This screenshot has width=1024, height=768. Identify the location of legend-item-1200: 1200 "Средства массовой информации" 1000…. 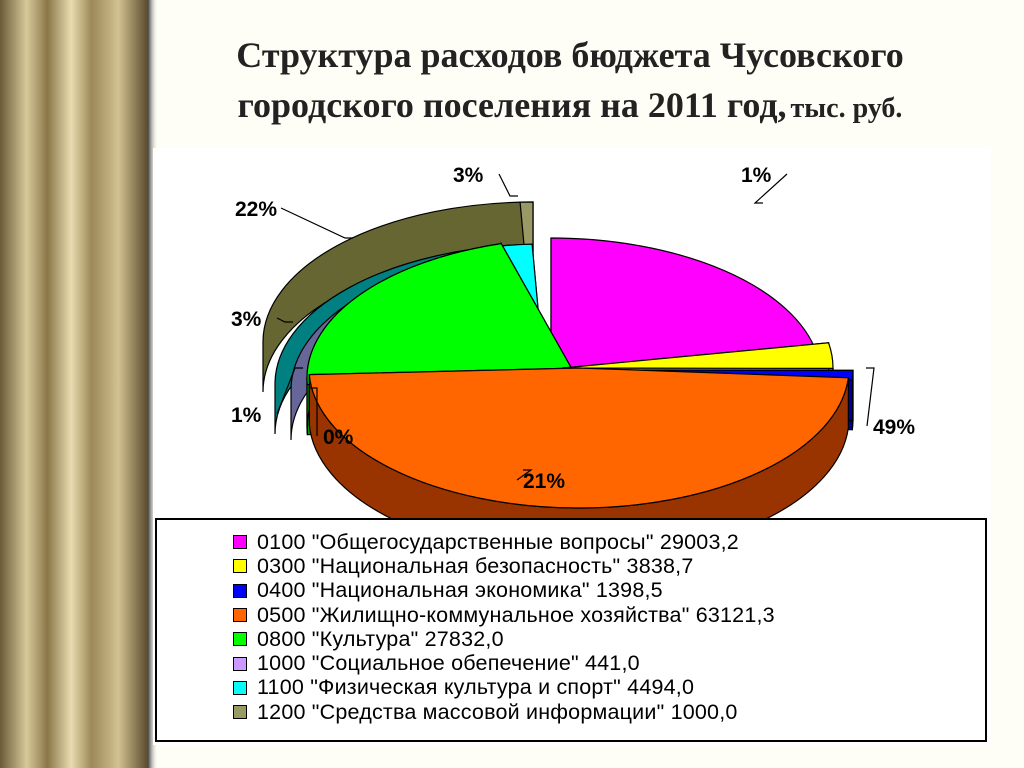
(504, 712).